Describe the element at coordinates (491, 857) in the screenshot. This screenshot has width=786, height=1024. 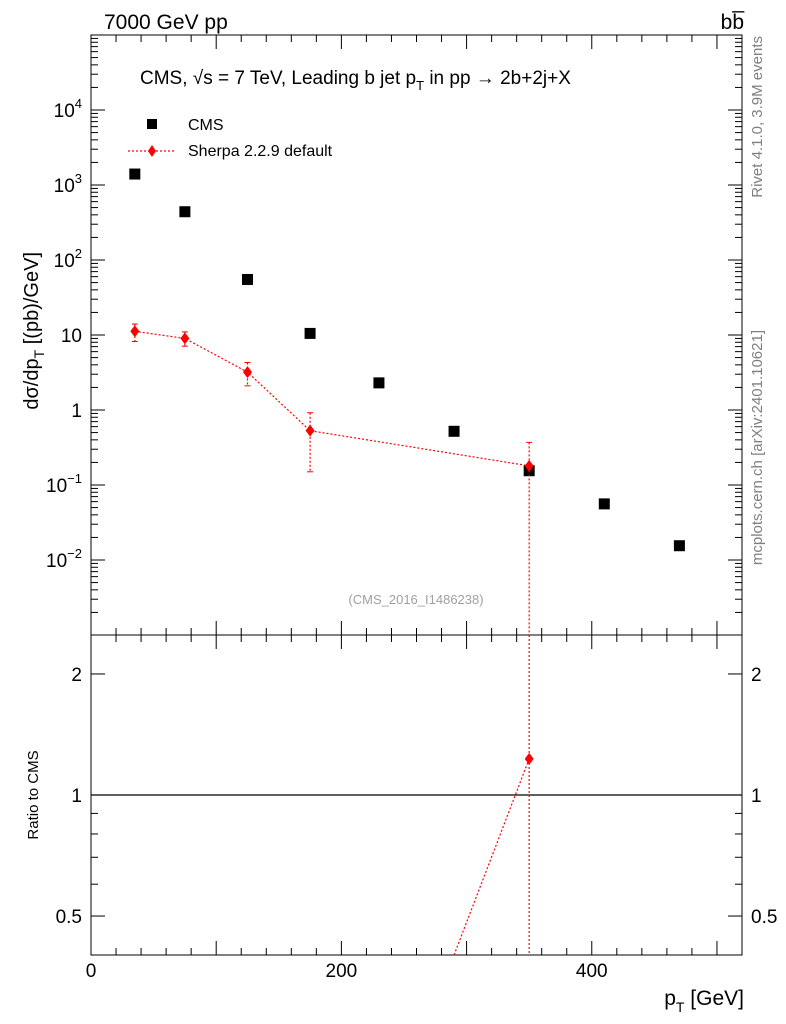
I see `ratio-line` at that location.